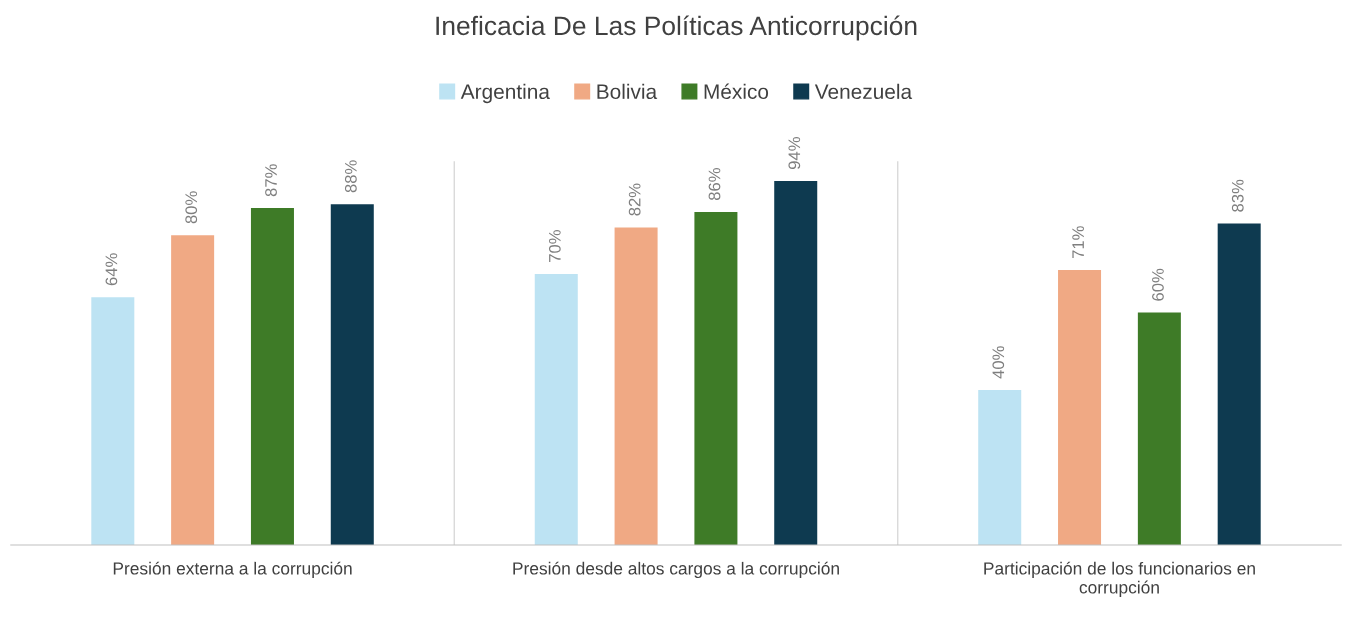  I want to click on data-label: 94%, so click(794, 153).